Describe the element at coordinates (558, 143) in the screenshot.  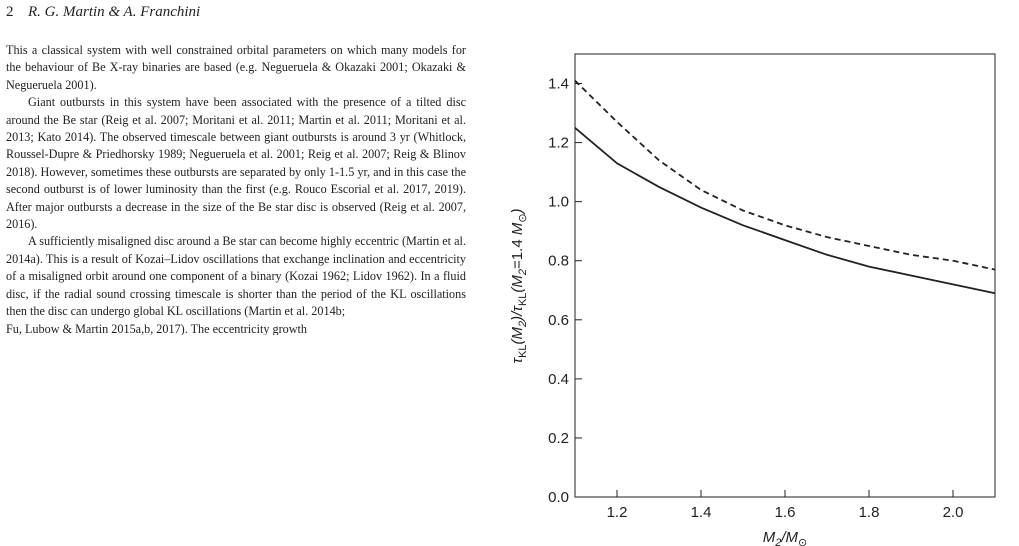
I see `y-tick-label: 1.2` at that location.